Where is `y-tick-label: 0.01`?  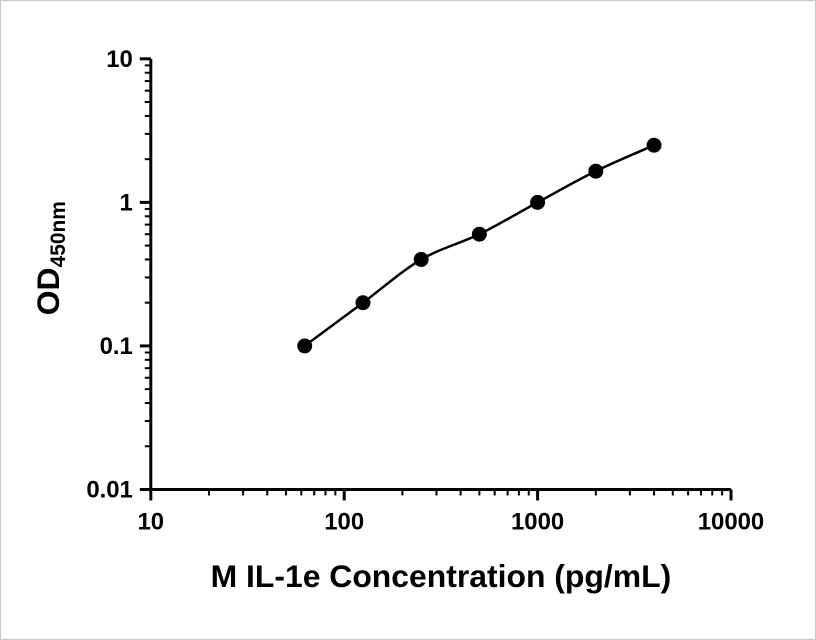
y-tick-label: 0.01 is located at coordinates (109, 489).